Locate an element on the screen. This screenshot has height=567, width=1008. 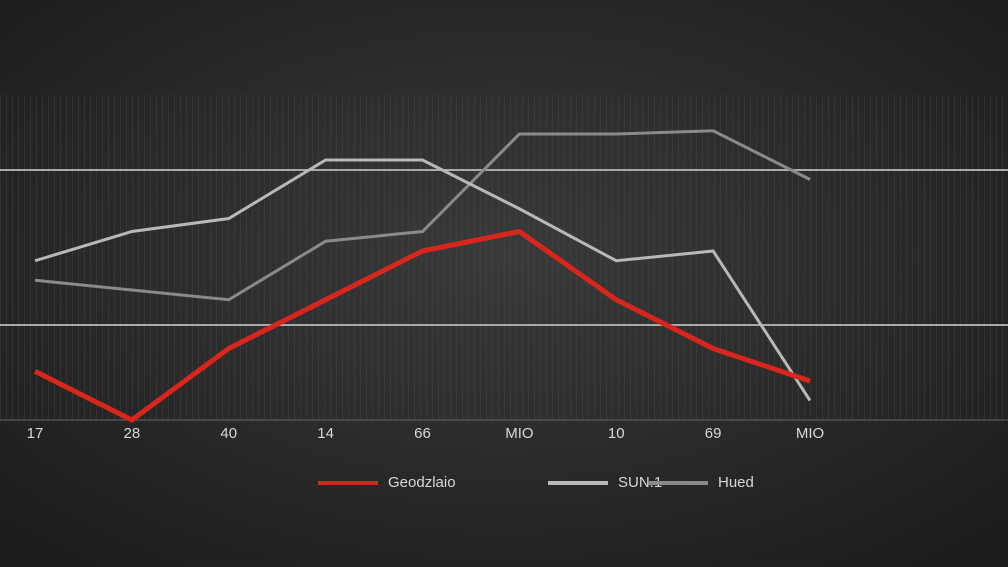
legend-label: SUN.1 is located at coordinates (640, 482).